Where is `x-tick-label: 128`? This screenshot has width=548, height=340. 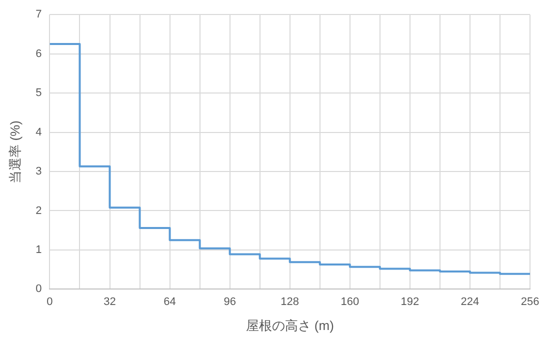
x-tick-label: 128 is located at coordinates (290, 302).